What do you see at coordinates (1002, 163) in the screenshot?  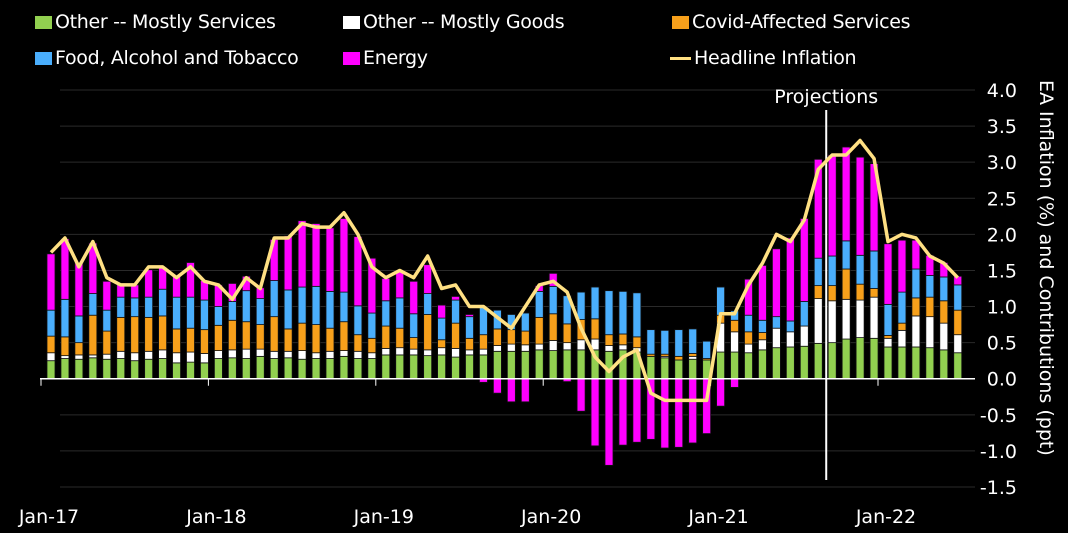 I see `y-tick-label: 3.0` at bounding box center [1002, 163].